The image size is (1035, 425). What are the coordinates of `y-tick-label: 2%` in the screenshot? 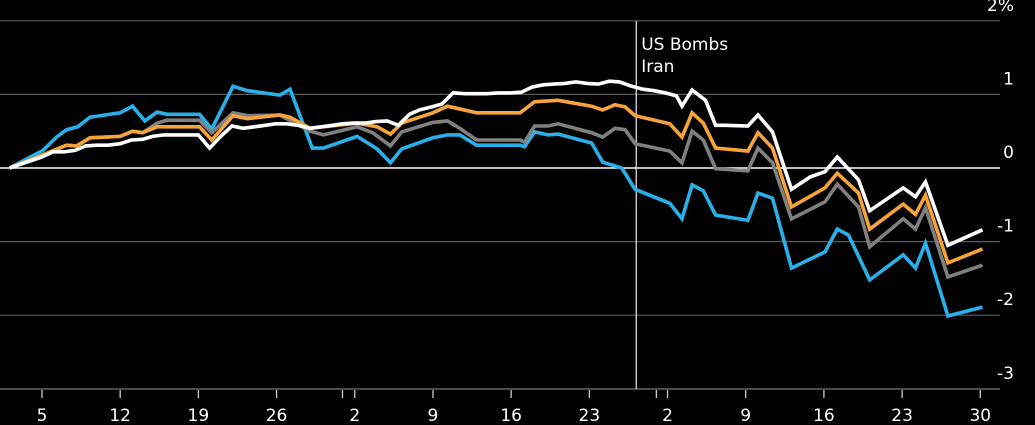 It's located at (1000, 8).